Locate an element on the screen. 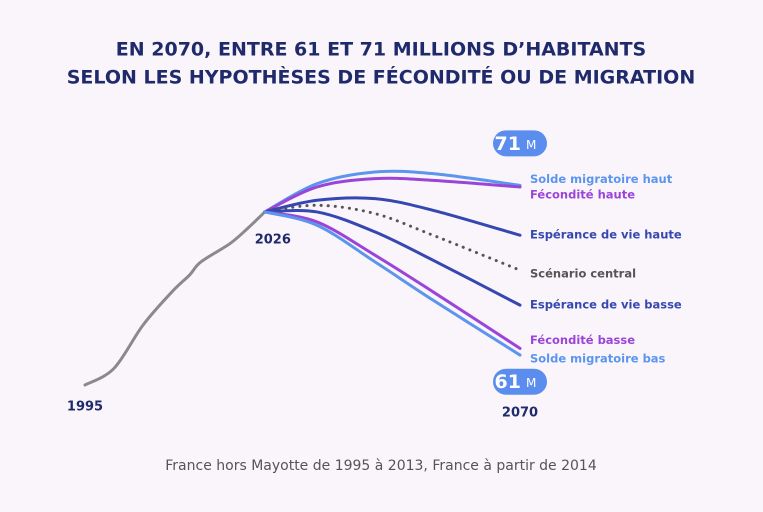  badge-value: 61 is located at coordinates (508, 382).